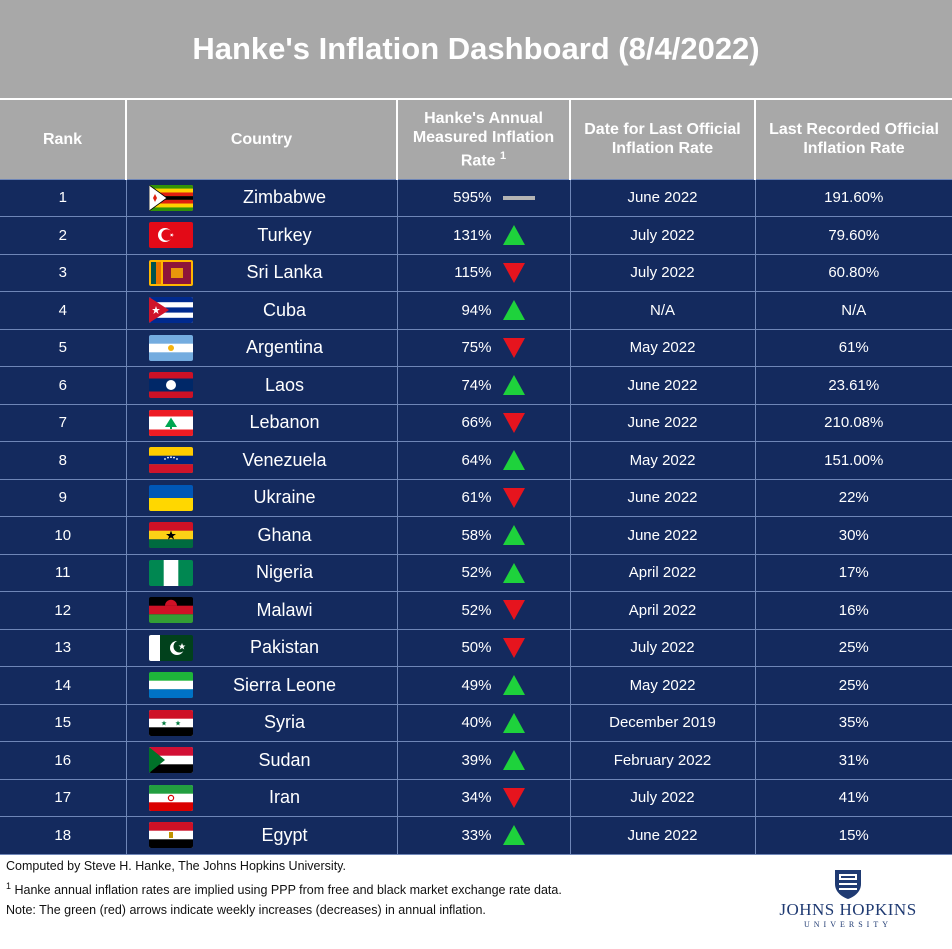 This screenshot has width=952, height=949. Describe the element at coordinates (483, 497) in the screenshot. I see `hanke-rate-cell: 61%` at that location.